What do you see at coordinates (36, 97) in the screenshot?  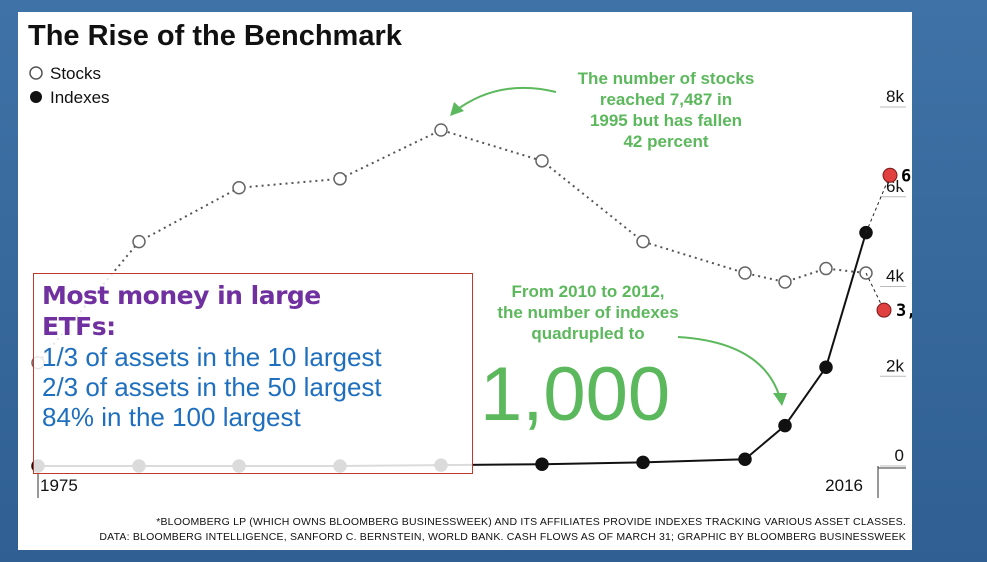 I see `legend-indexes-icon` at bounding box center [36, 97].